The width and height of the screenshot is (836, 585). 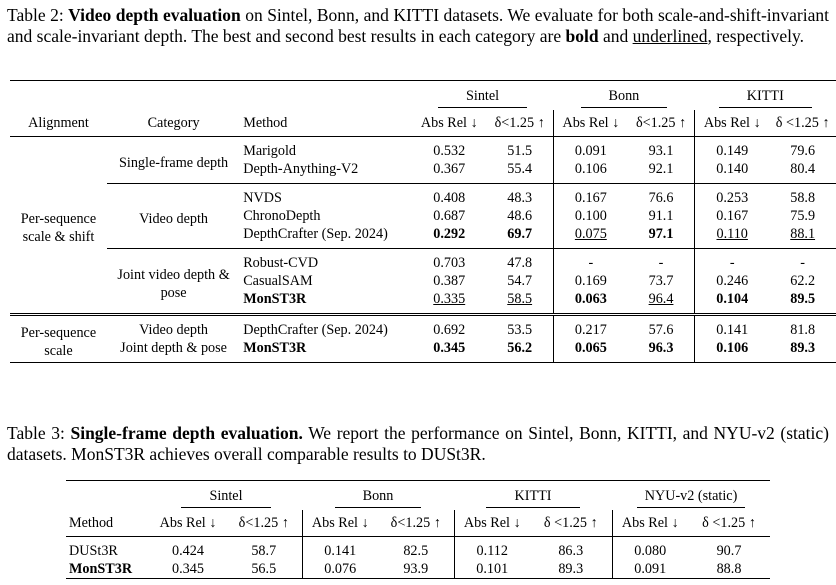 I want to click on alignment-scale: Per-sequence scale, so click(x=58, y=338).